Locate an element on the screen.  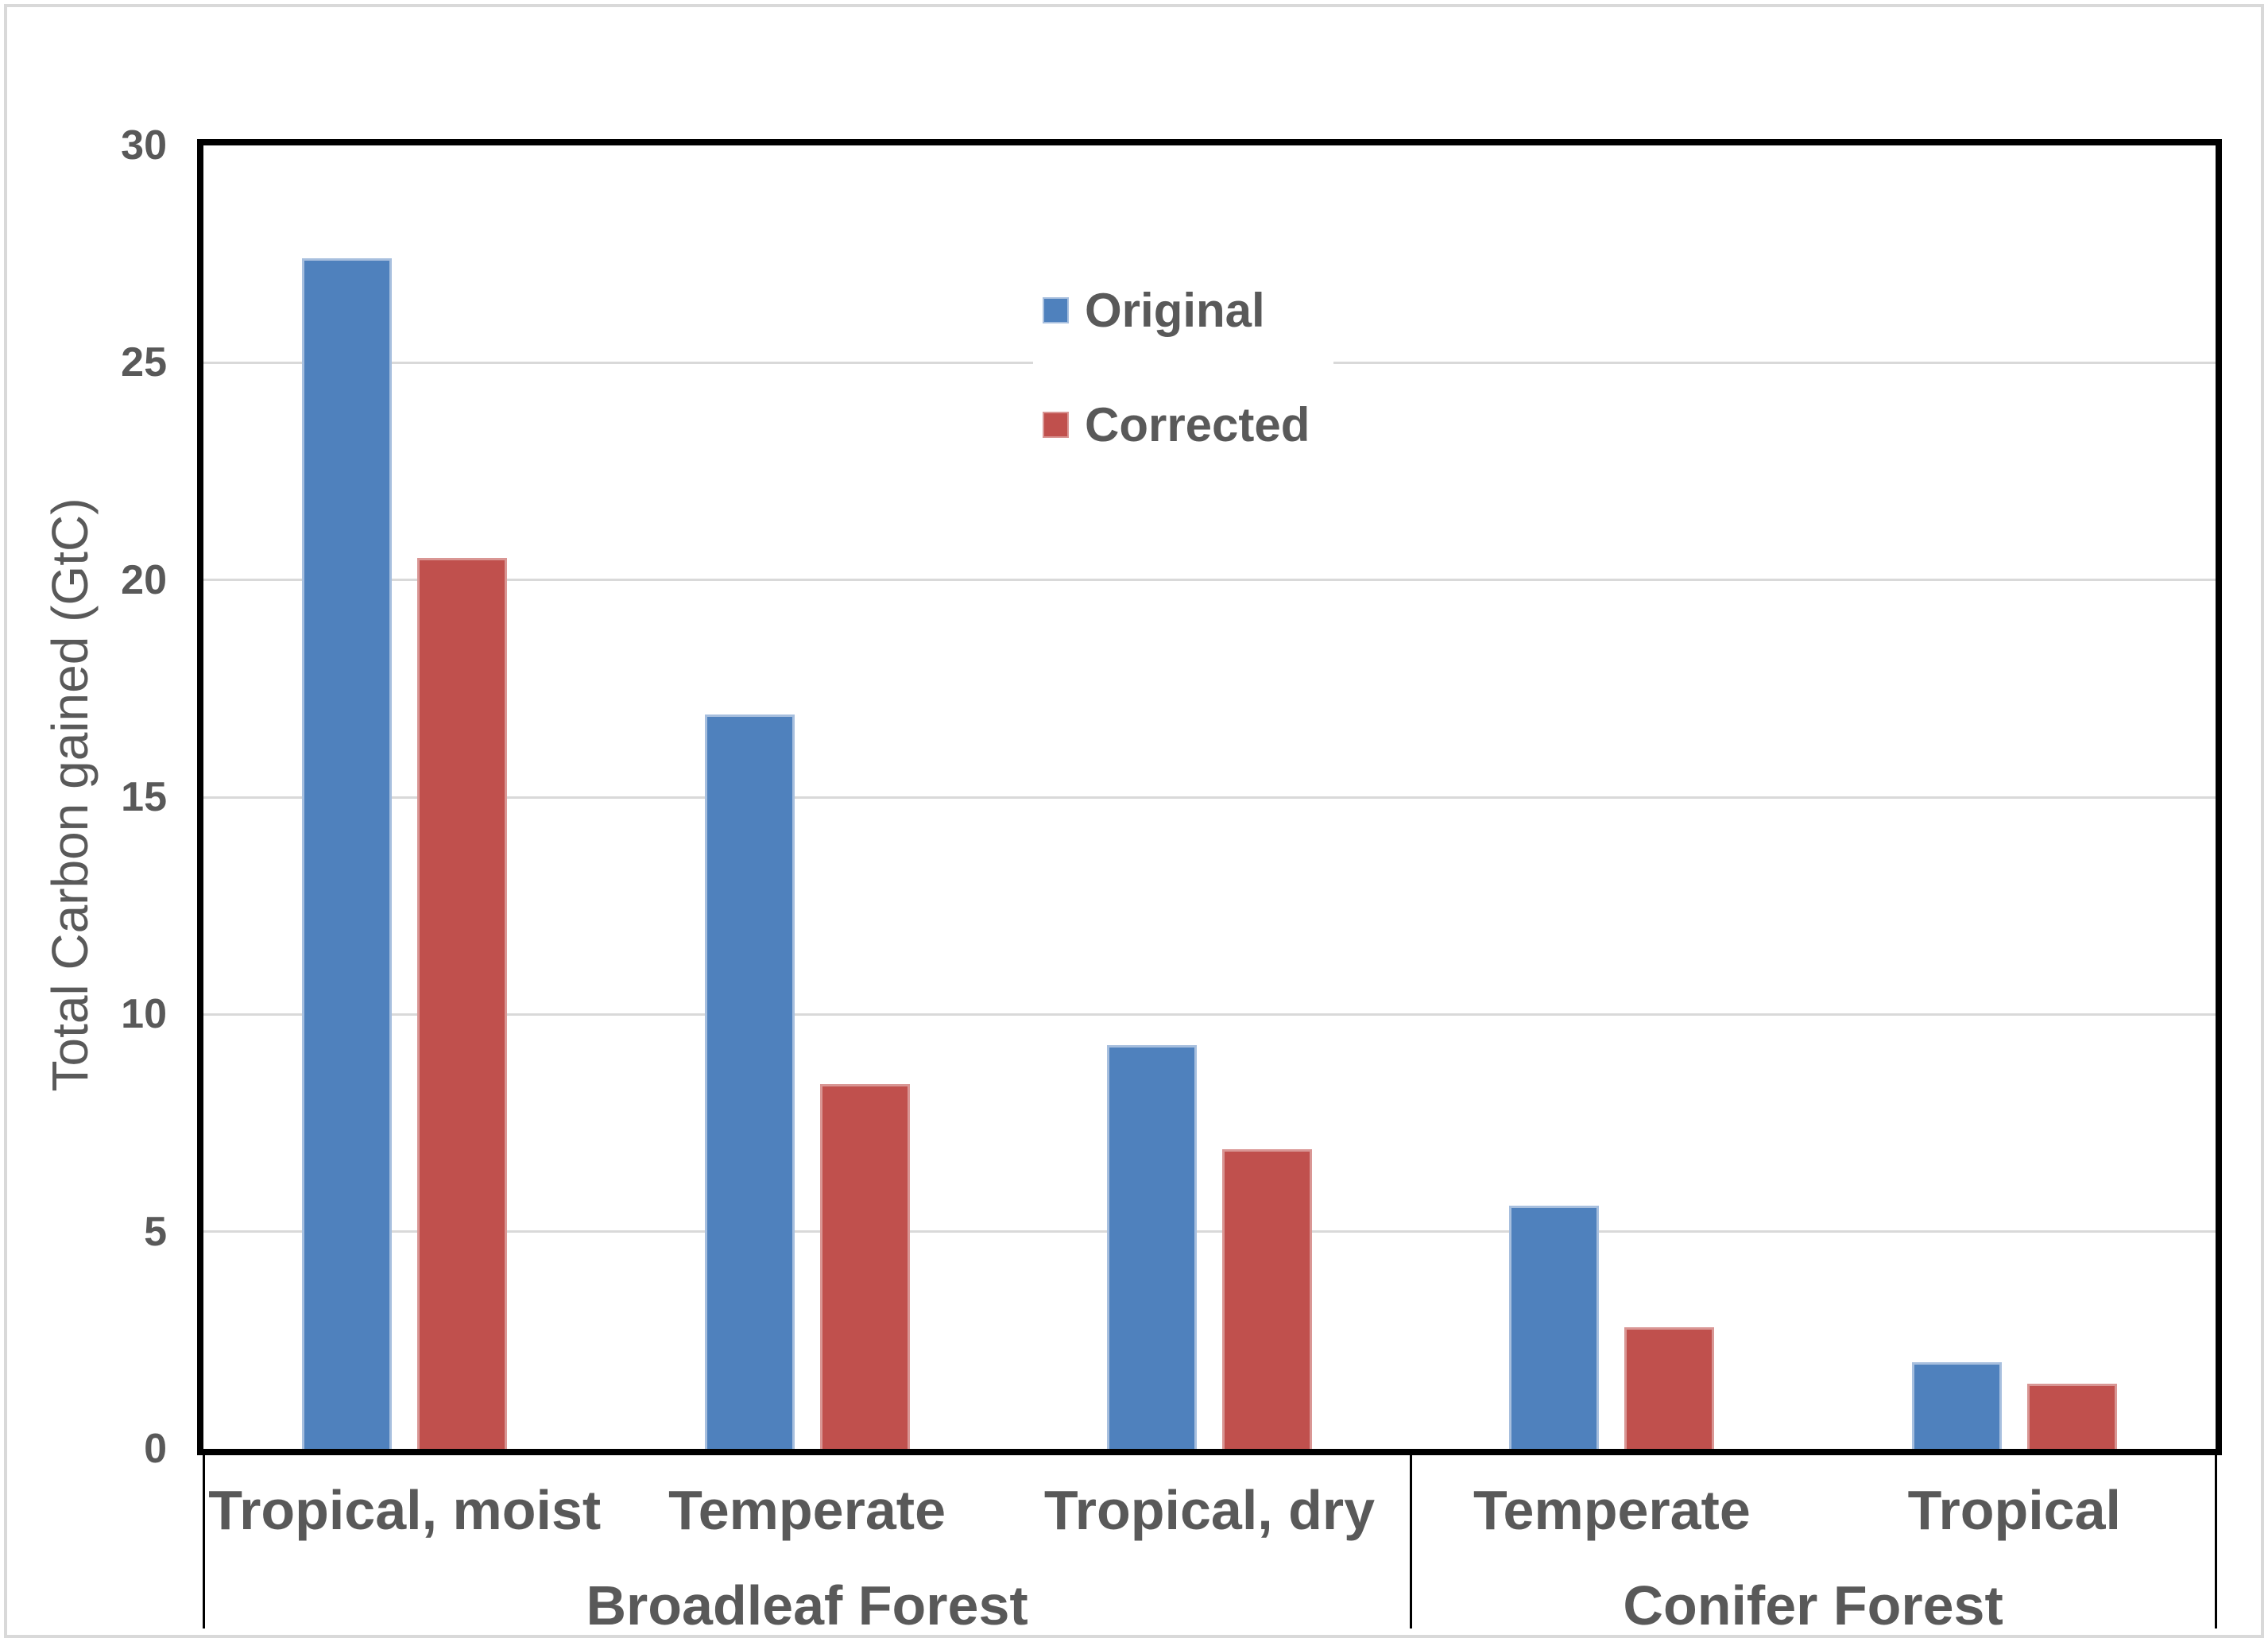
bar-corrected-1-temperate is located at coordinates (864, 1266).